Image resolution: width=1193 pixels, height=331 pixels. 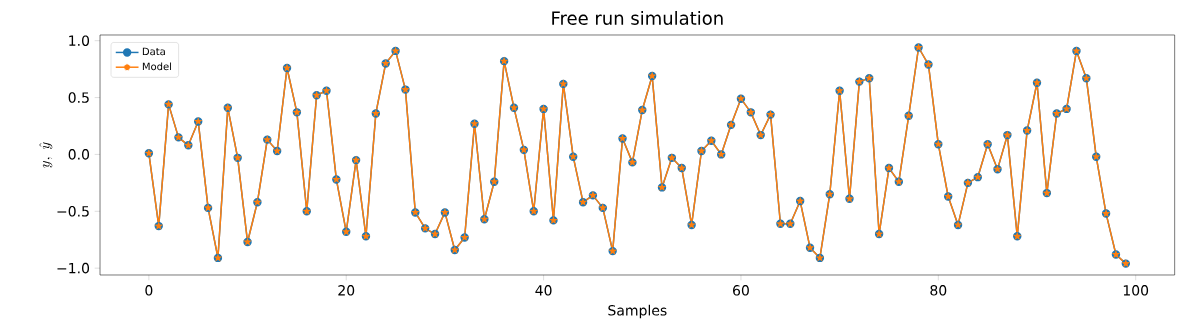 I want to click on x-axis-title: Samples, so click(x=637, y=311).